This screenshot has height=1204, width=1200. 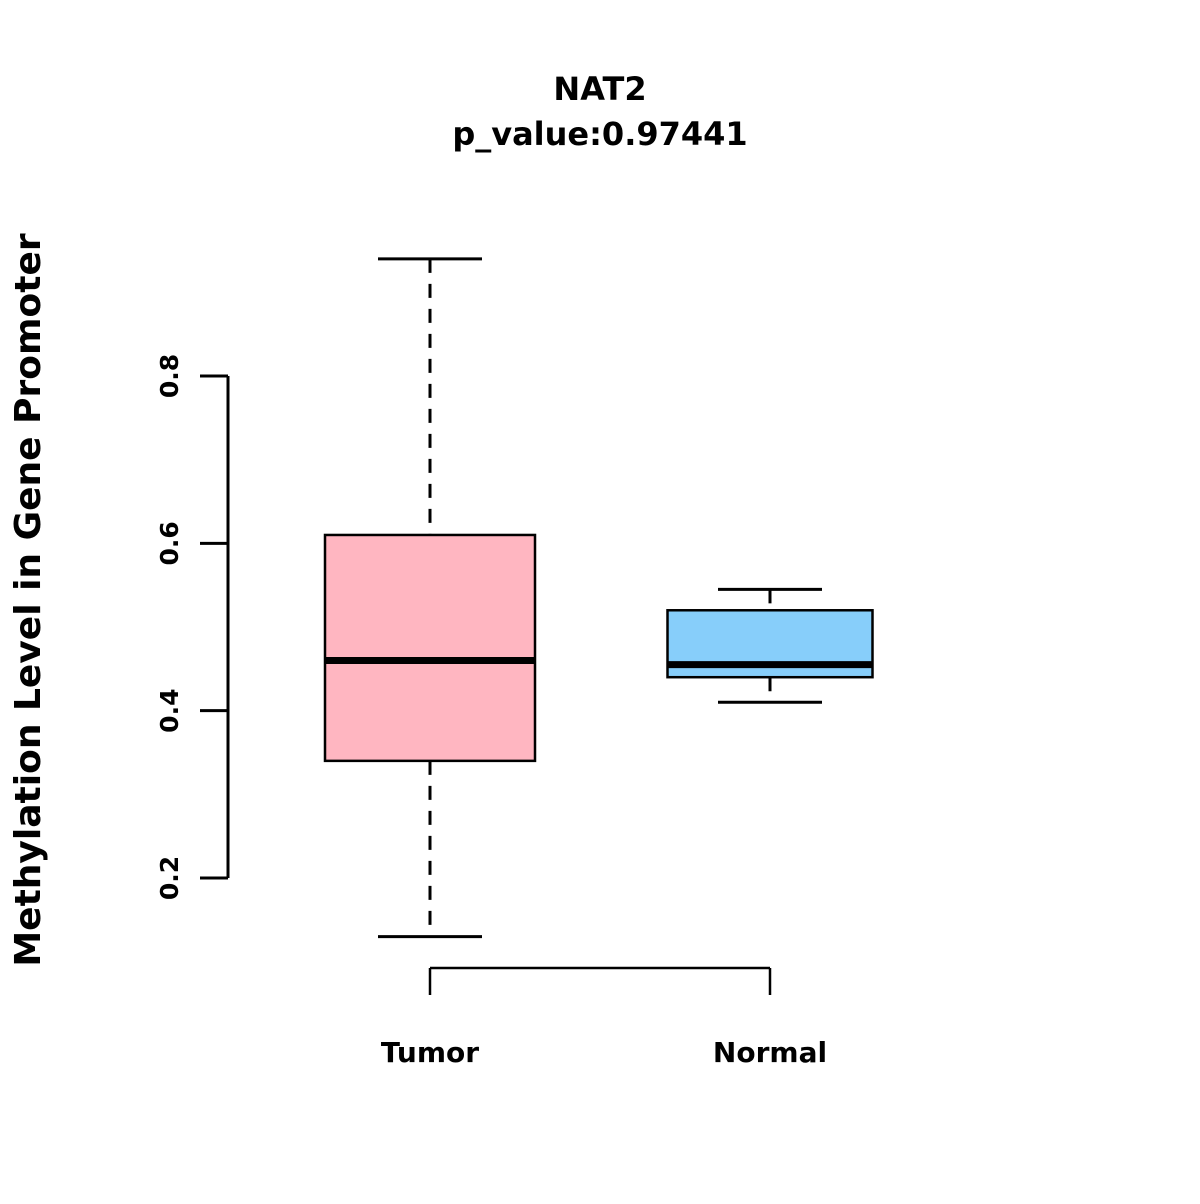 I want to click on y-axis-label: Methylation Level in Gene Promoter, so click(x=28, y=600).